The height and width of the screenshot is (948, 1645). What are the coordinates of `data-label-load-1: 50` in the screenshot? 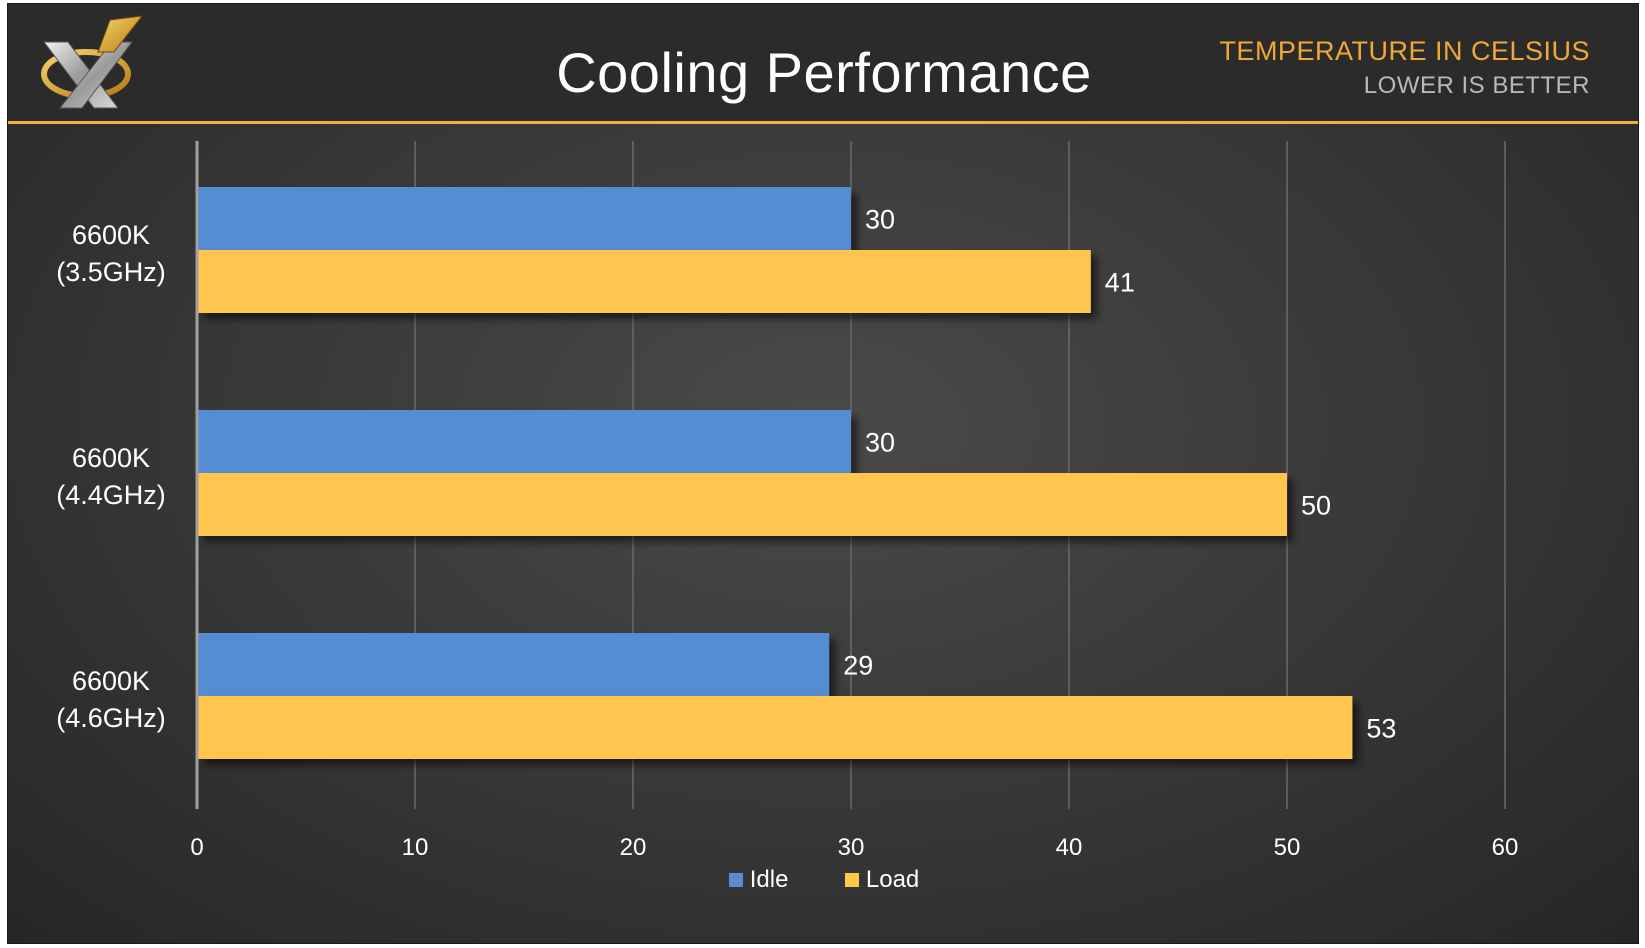 It's located at (1316, 506).